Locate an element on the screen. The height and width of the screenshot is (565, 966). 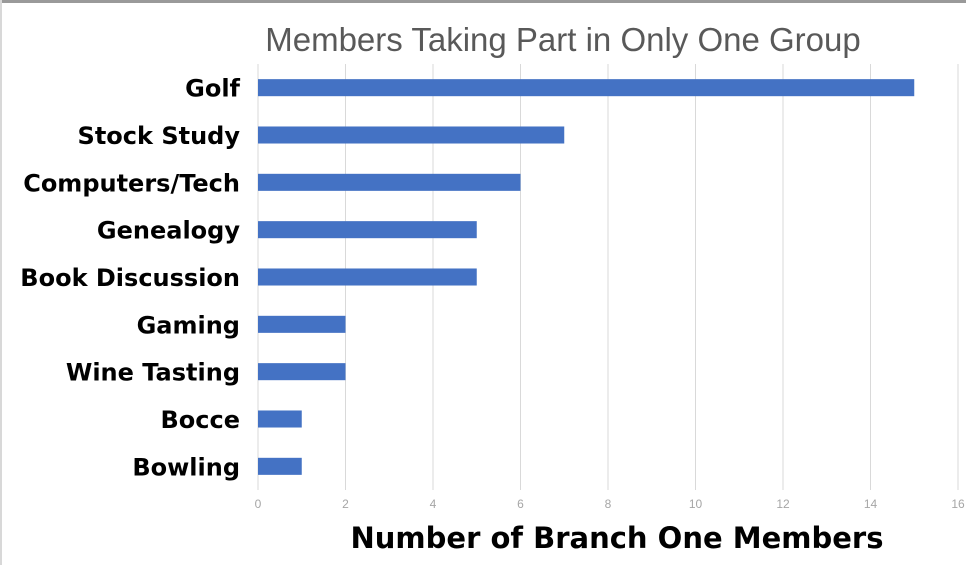
x-tick-label: 6 is located at coordinates (520, 504).